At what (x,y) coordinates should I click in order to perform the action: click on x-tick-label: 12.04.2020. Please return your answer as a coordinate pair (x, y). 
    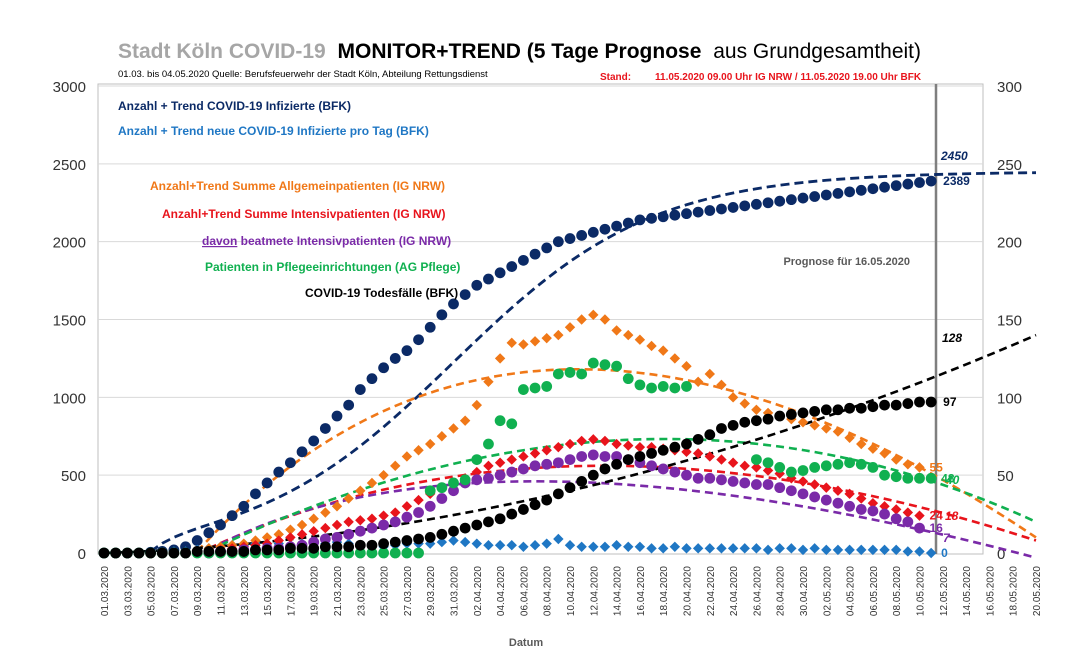
    Looking at the image, I should click on (594, 591).